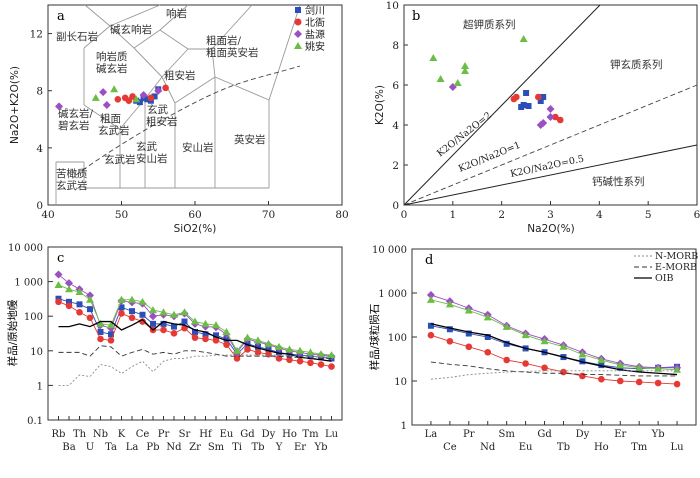 This screenshot has height=478, width=700. Describe the element at coordinates (25, 248) in the screenshot. I see `panel-c-ytick-label: 10 000` at that location.